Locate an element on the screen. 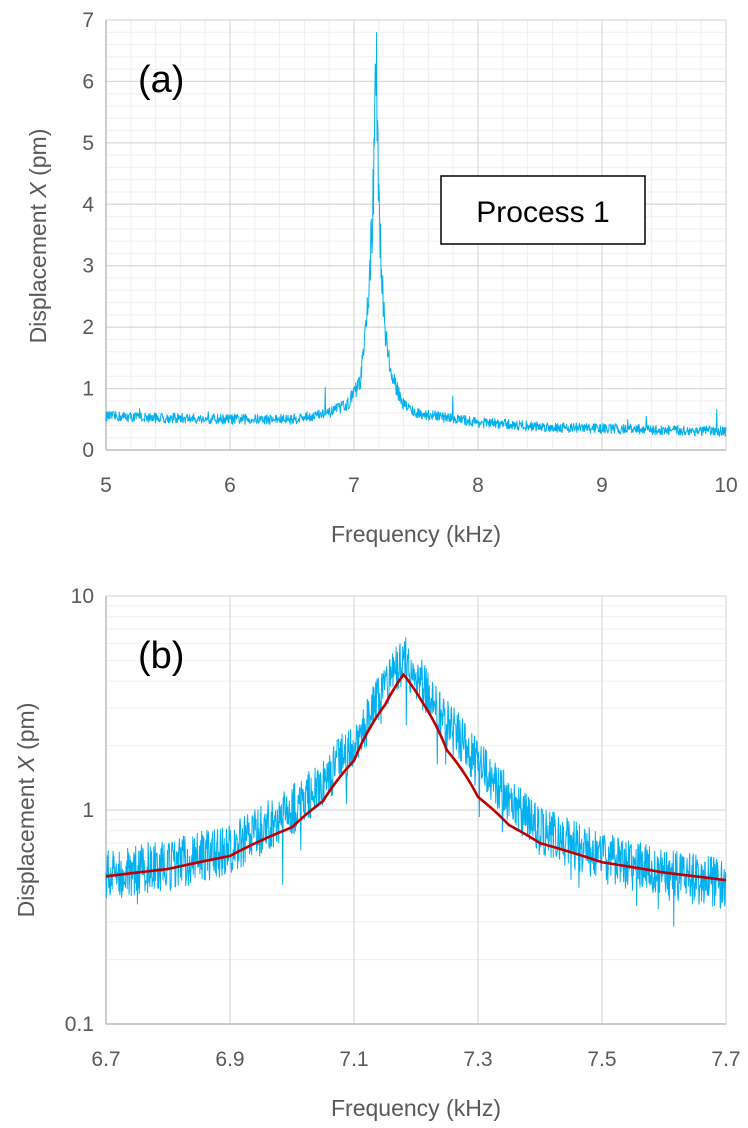 Image resolution: width=748 pixels, height=1128 pixels. chart-a-y-axis-title-part1: Displacement is located at coordinates (38, 271).